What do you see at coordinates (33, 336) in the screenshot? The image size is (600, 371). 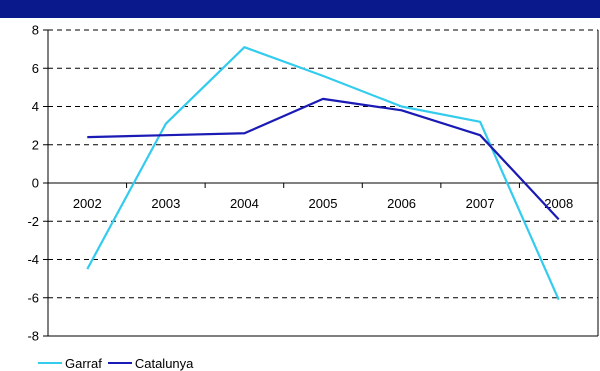 I see `y-tick-label: -8` at bounding box center [33, 336].